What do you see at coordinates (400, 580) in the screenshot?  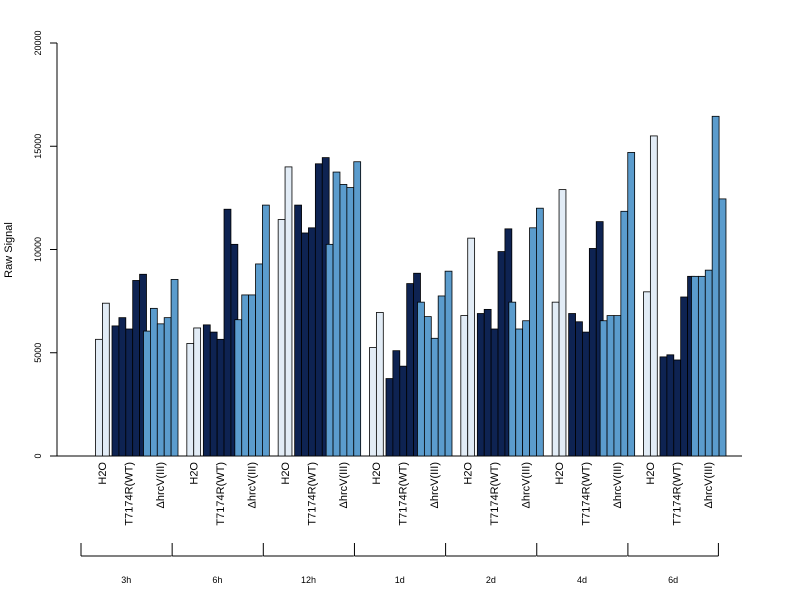 I see `timepoint-label: 1d` at bounding box center [400, 580].